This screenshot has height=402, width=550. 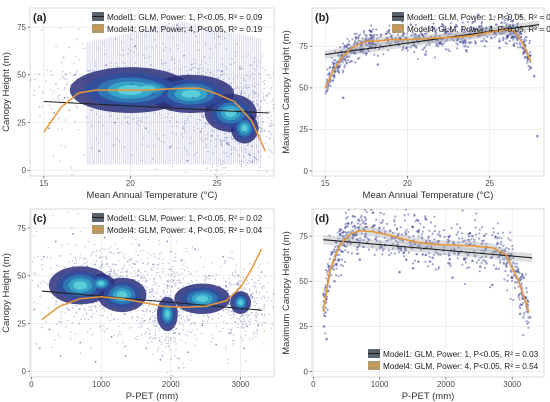 What do you see at coordinates (40, 18) in the screenshot?
I see `panel-label: (a)` at bounding box center [40, 18].